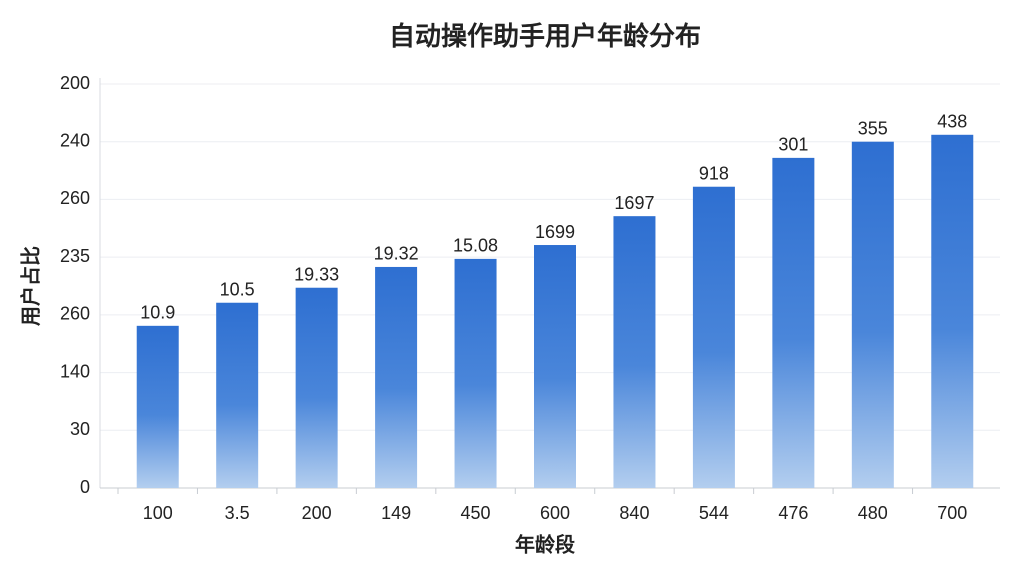  What do you see at coordinates (714, 173) in the screenshot?
I see `data-label: 918` at bounding box center [714, 173].